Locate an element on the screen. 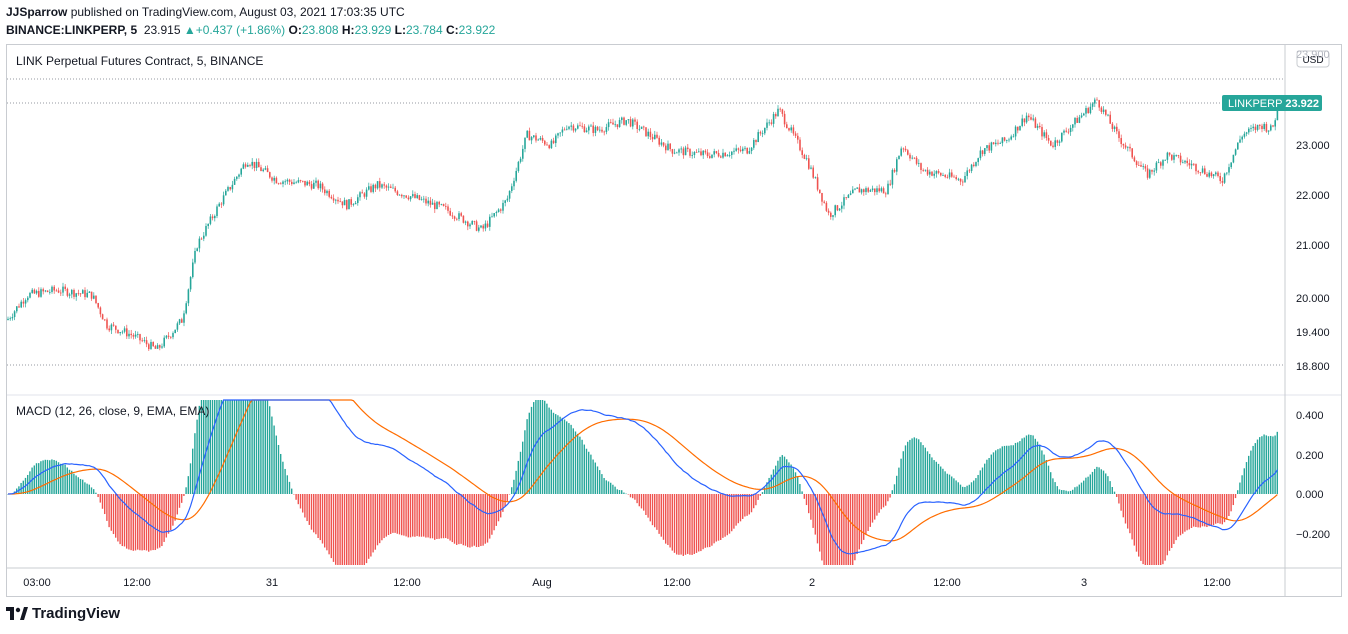 Image resolution: width=1348 pixels, height=634 pixels. time-label: 12:00 is located at coordinates (407, 583).